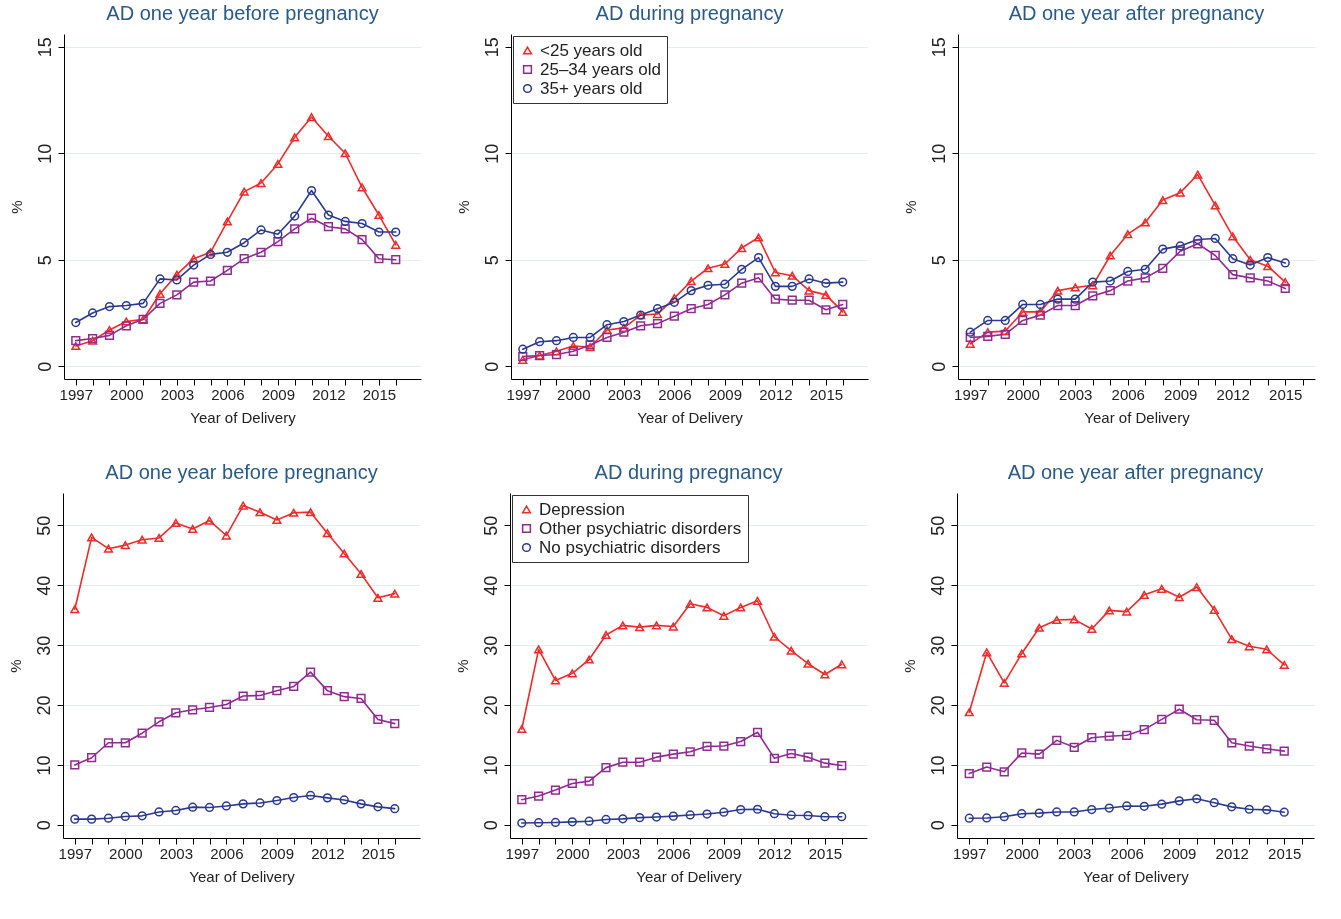 The image size is (1341, 919). Describe the element at coordinates (689, 876) in the screenshot. I see `x-axis-title: Year of Delivery` at that location.